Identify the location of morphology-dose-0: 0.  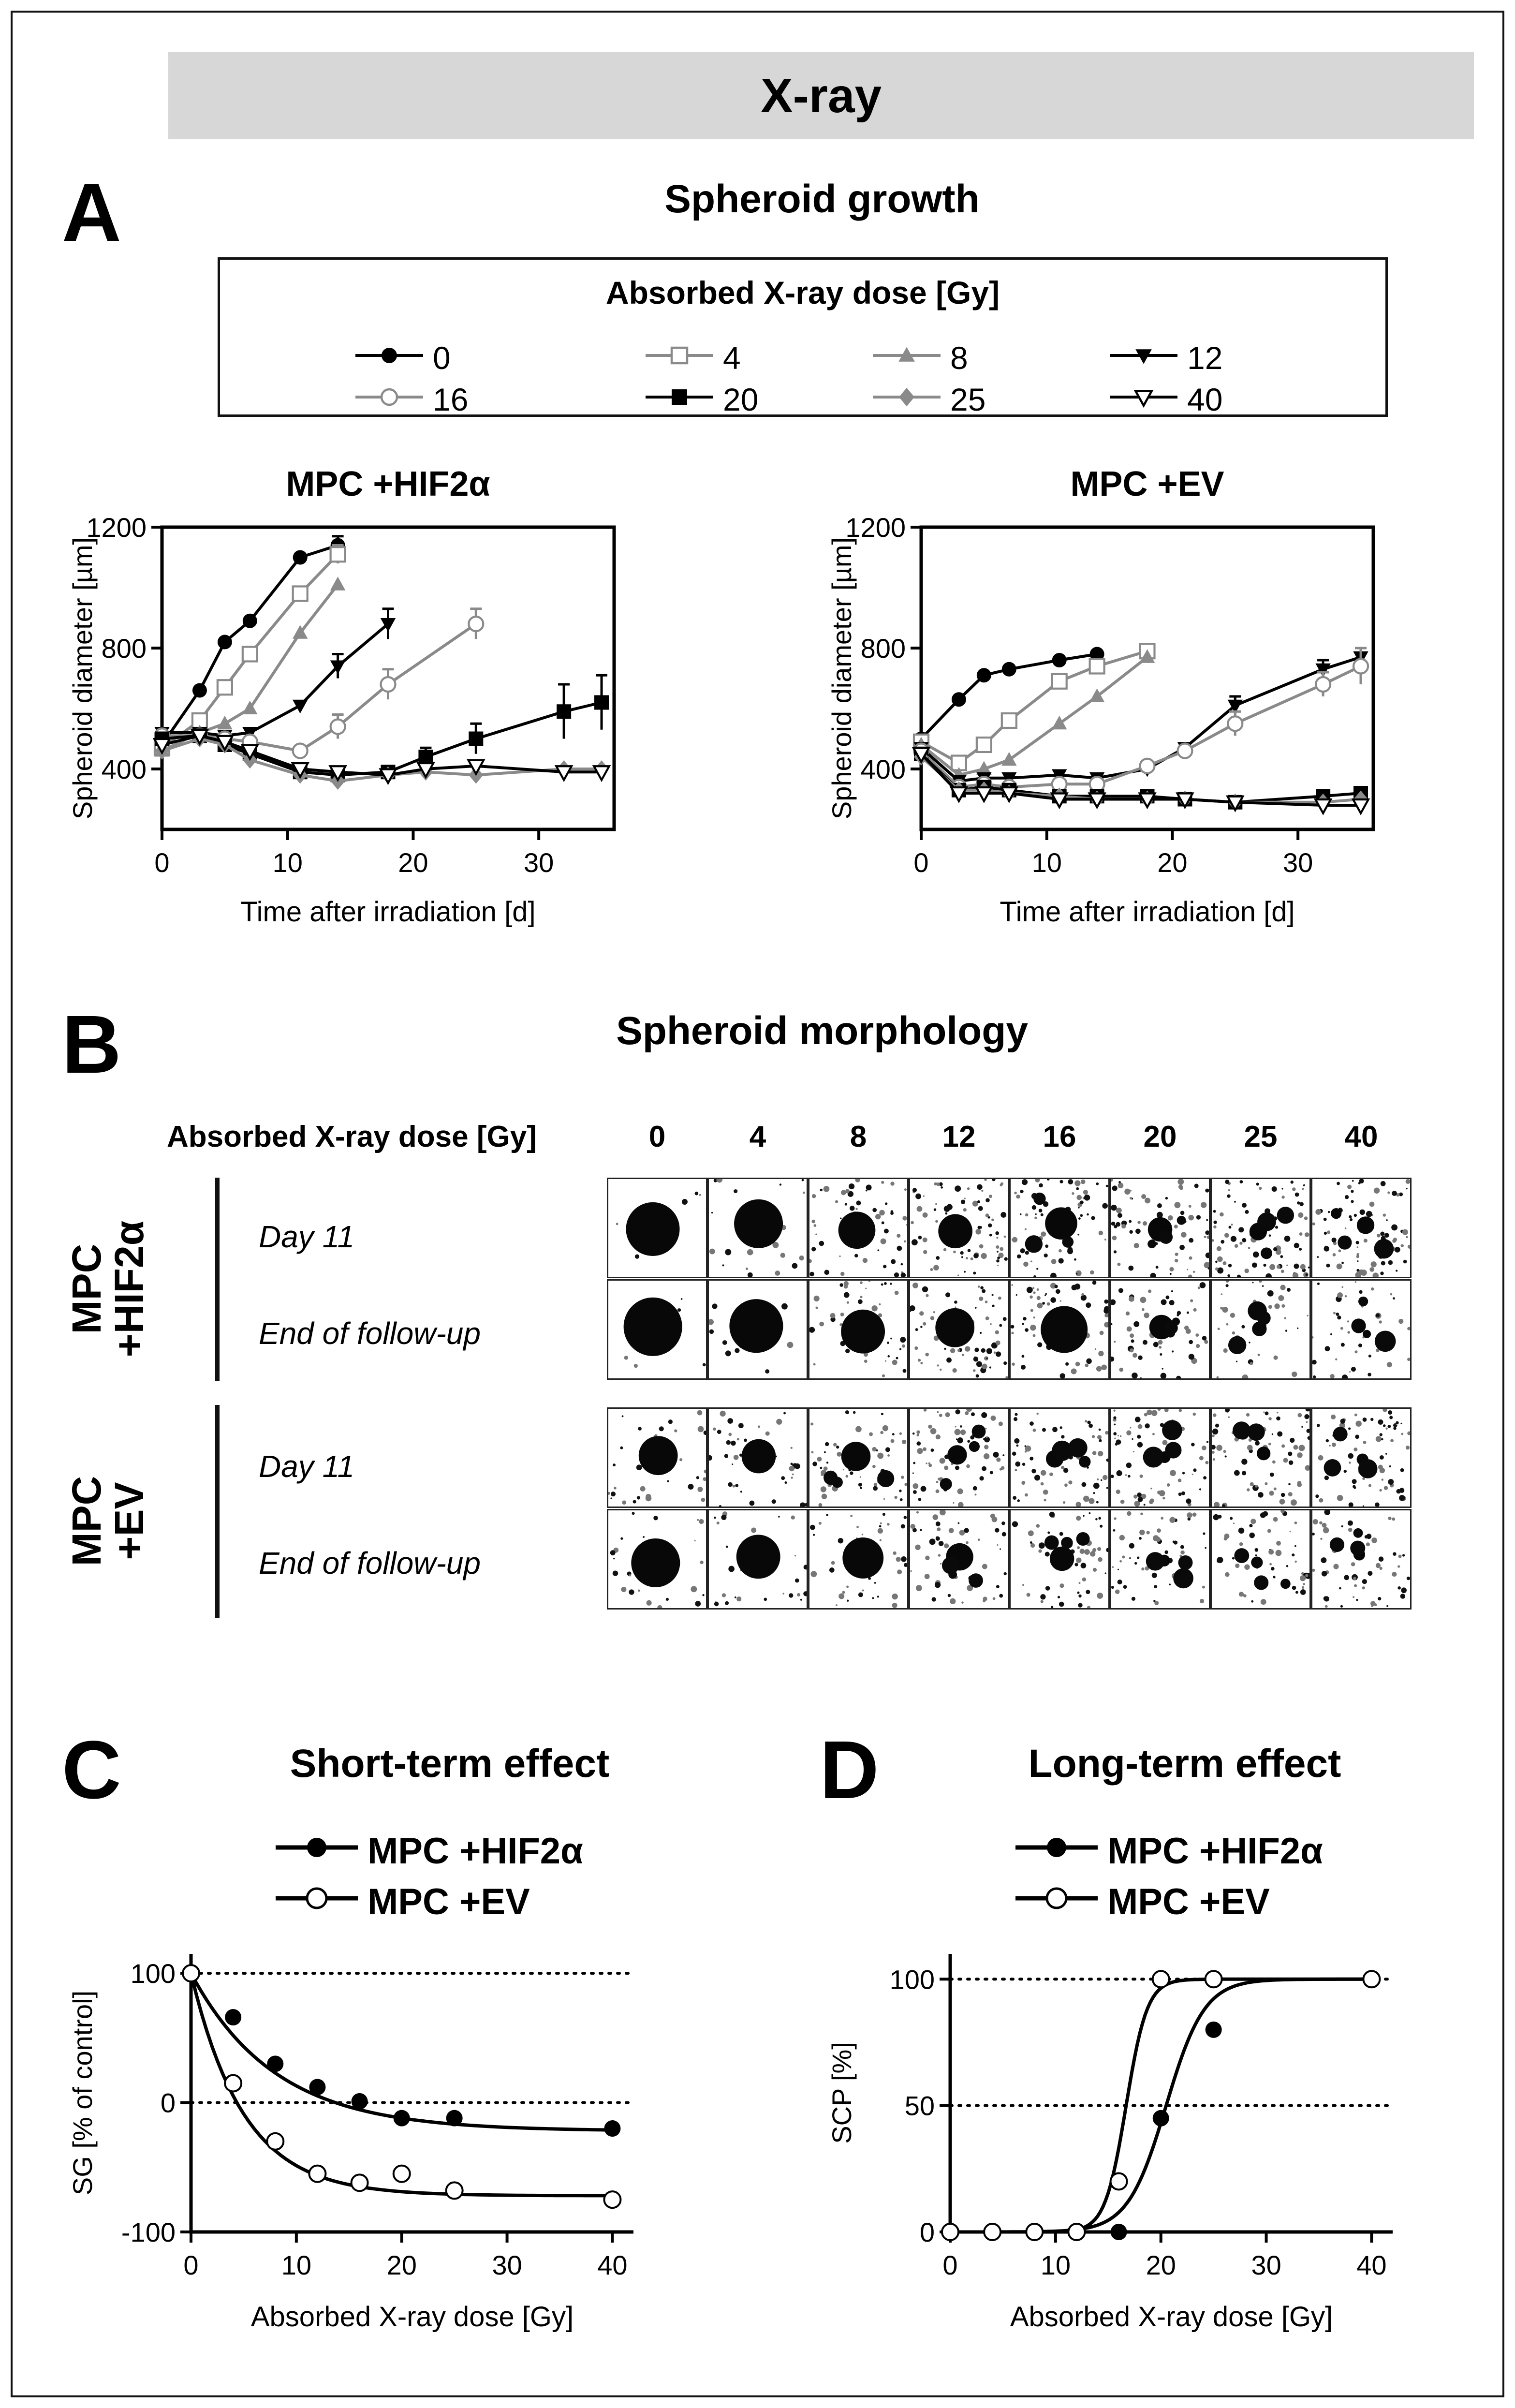
(657, 1136).